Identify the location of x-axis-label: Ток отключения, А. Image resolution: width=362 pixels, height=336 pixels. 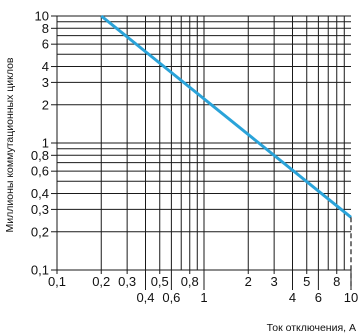
(311, 328).